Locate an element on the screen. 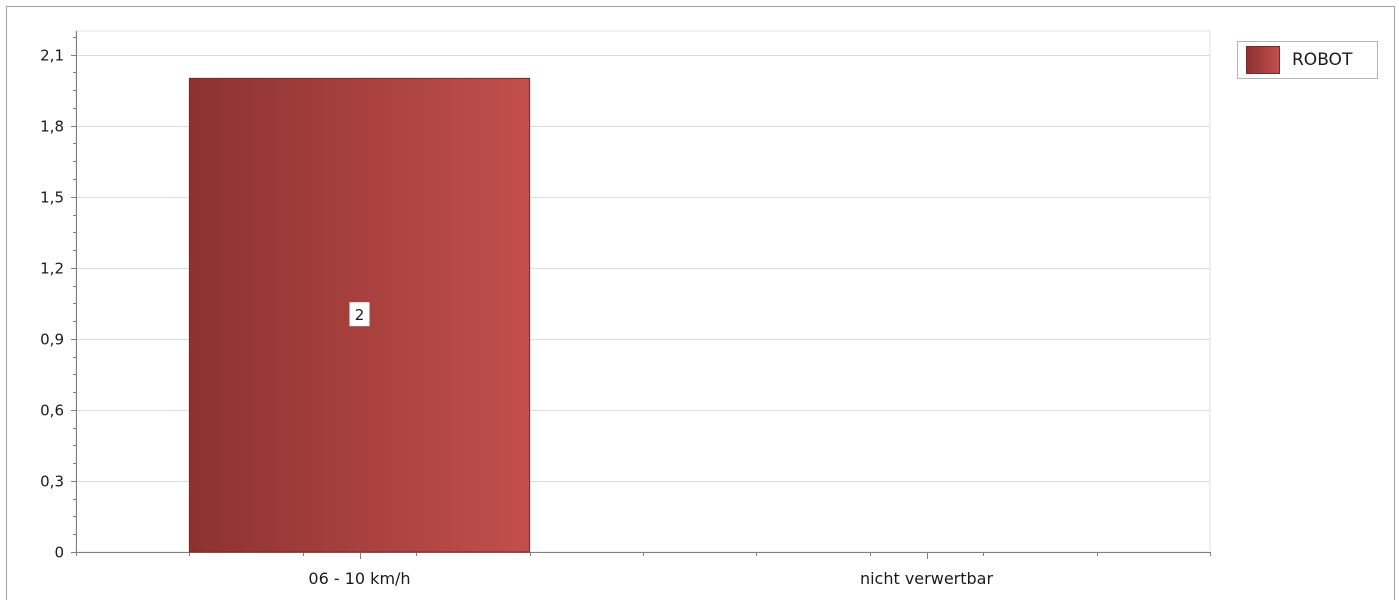 Image resolution: width=1399 pixels, height=602 pixels. legend-swatch-robot is located at coordinates (1263, 60).